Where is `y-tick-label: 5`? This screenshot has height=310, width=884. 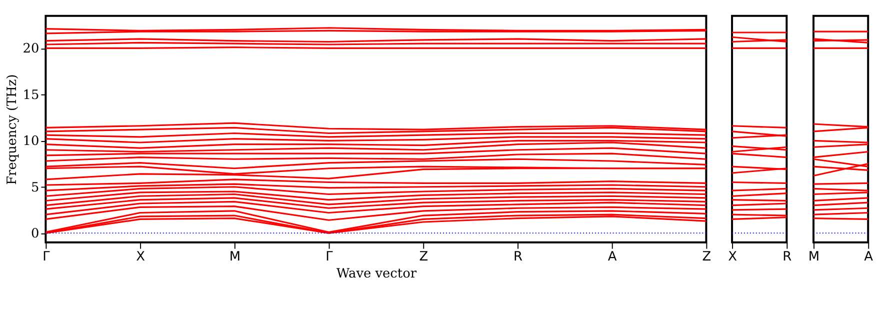
y-tick-label: 5 is located at coordinates (35, 188).